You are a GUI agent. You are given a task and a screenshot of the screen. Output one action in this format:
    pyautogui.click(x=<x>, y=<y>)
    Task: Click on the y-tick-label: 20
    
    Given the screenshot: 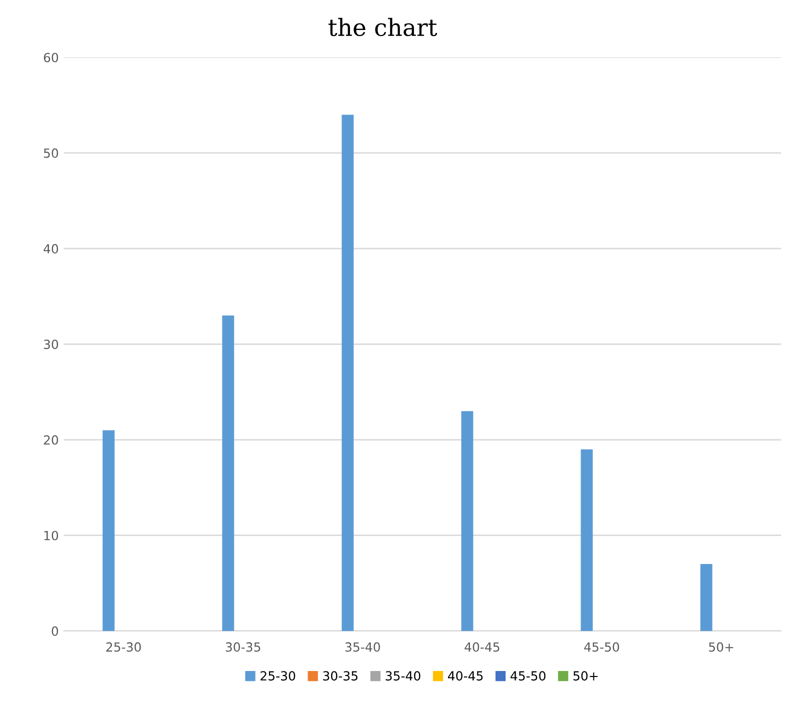 What is the action you would take?
    pyautogui.click(x=51, y=440)
    